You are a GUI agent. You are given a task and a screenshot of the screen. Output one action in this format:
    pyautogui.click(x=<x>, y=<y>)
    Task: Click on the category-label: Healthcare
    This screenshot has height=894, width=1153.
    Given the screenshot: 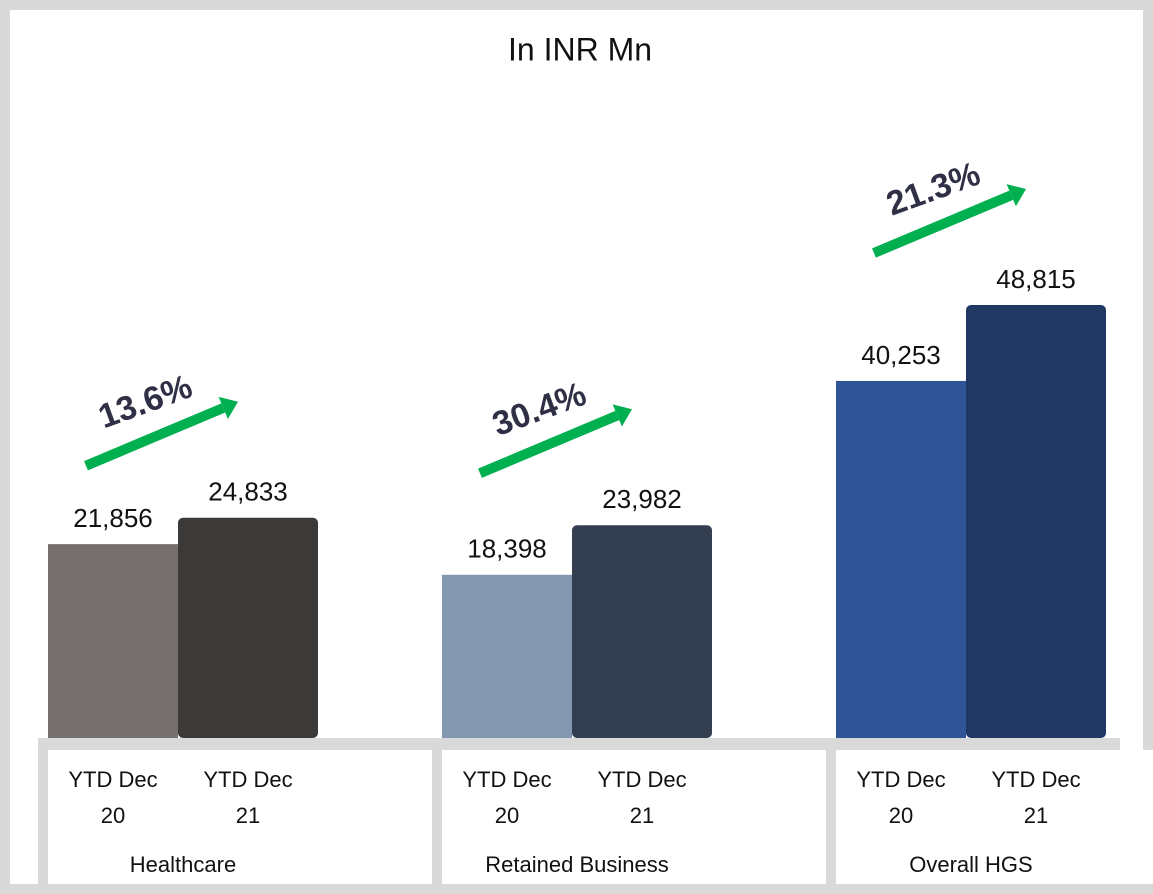 What is the action you would take?
    pyautogui.click(x=183, y=864)
    